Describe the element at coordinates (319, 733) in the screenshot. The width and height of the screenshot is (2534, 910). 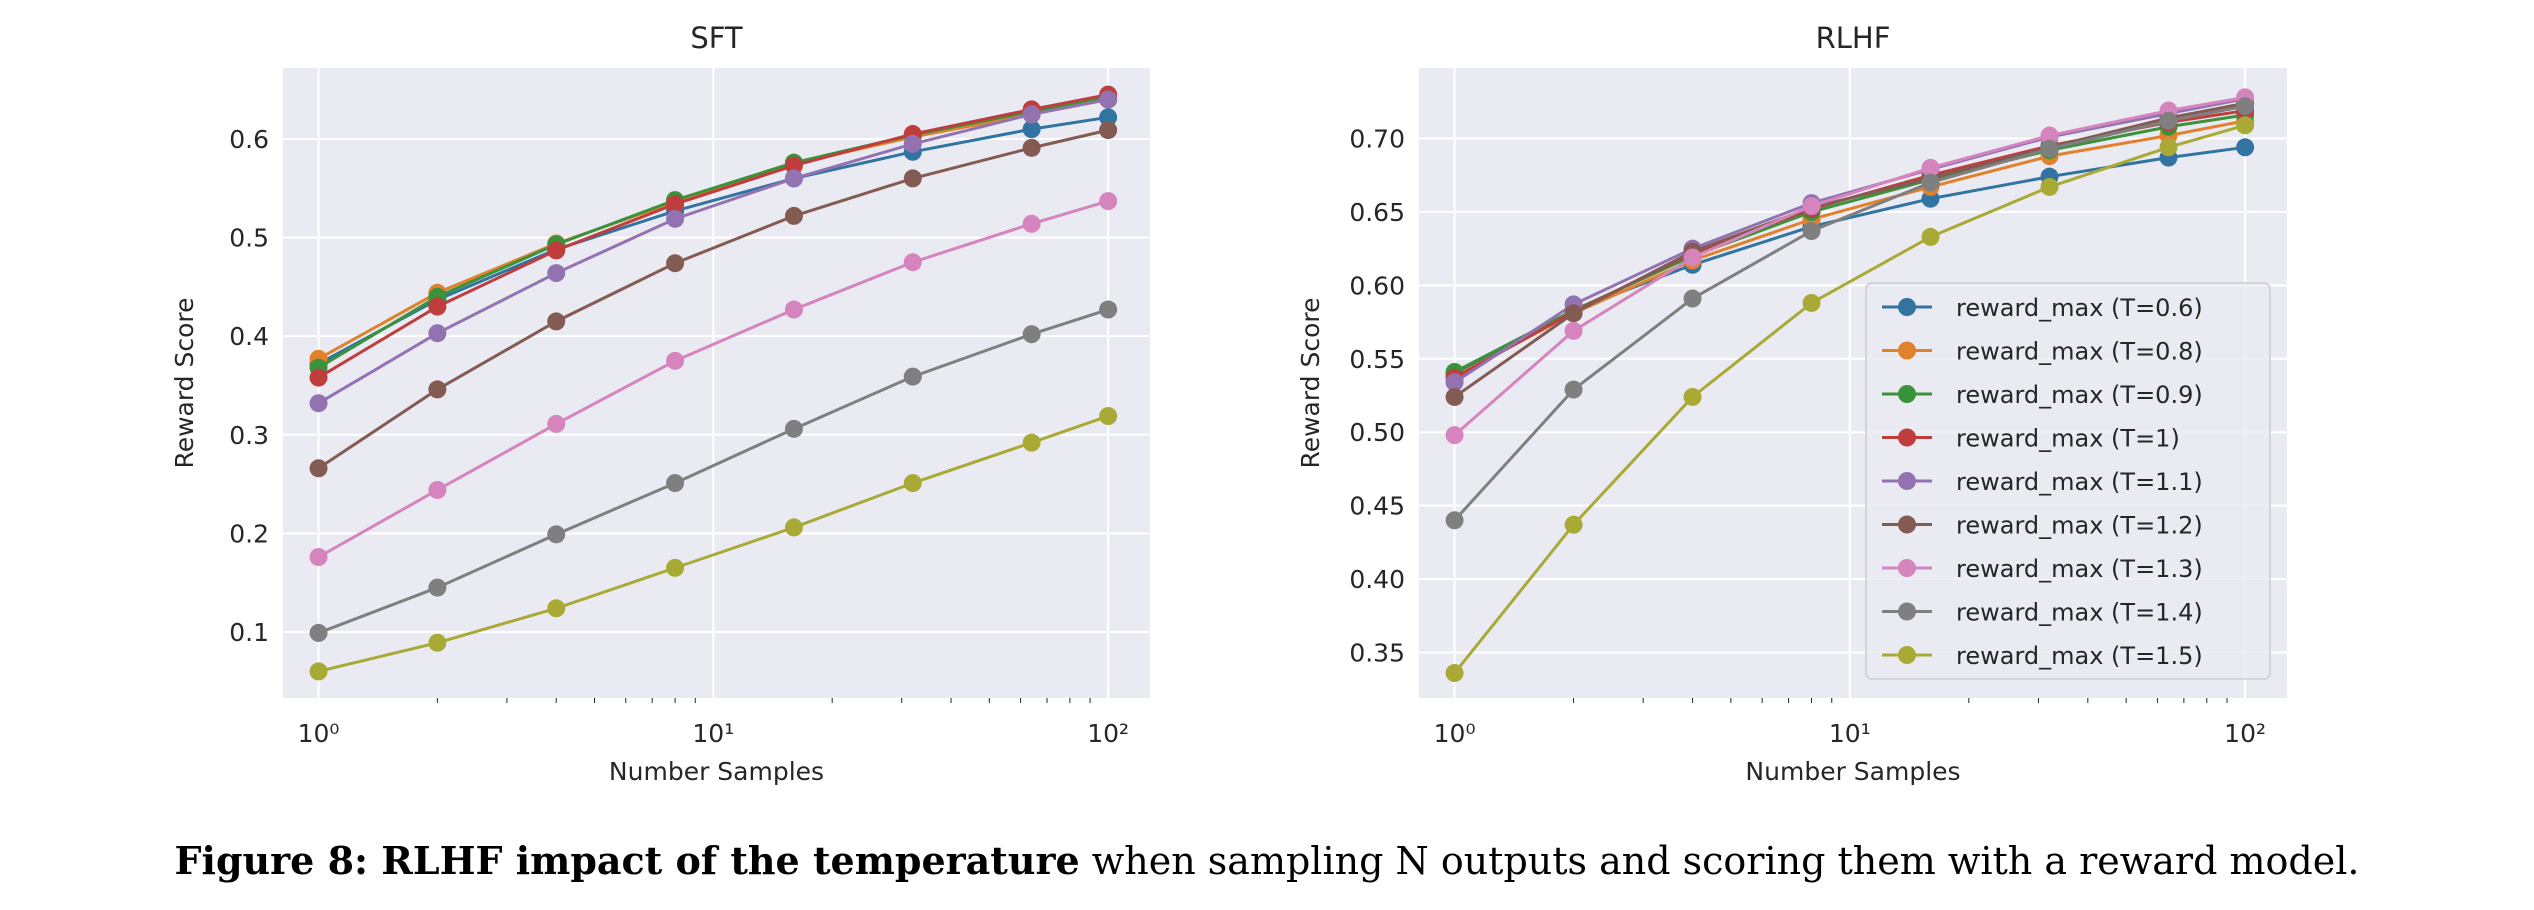
I see `x-tick-label: 10⁰` at that location.